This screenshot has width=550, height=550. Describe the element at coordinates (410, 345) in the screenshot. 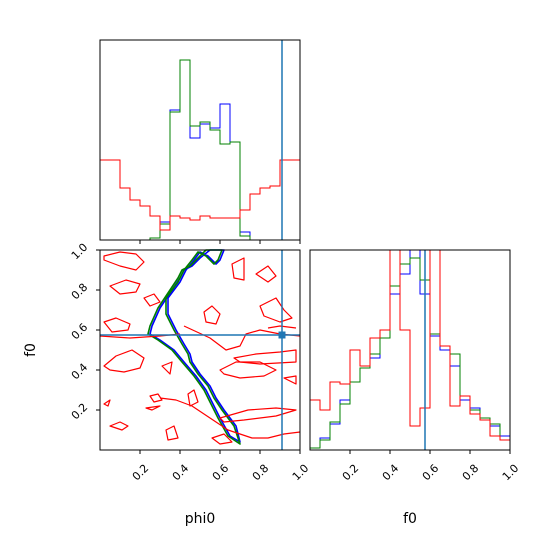

I see `f0-hist-step-red` at that location.